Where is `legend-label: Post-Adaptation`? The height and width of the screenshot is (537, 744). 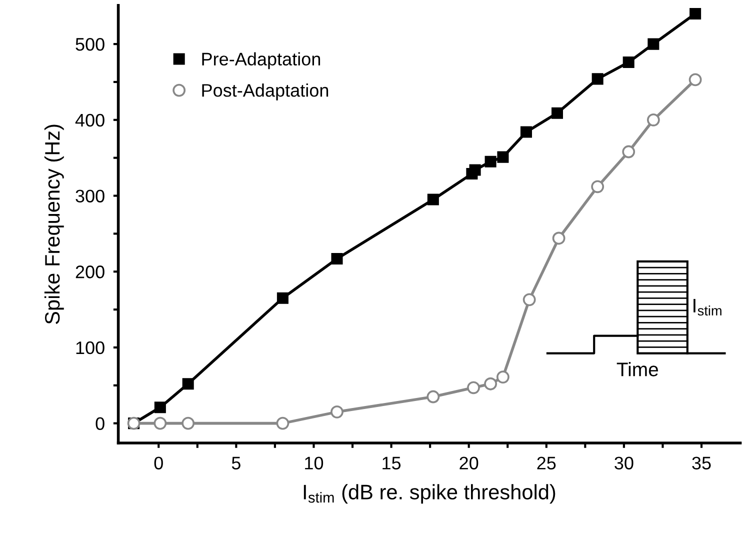 legend-label: Post-Adaptation is located at coordinates (265, 92).